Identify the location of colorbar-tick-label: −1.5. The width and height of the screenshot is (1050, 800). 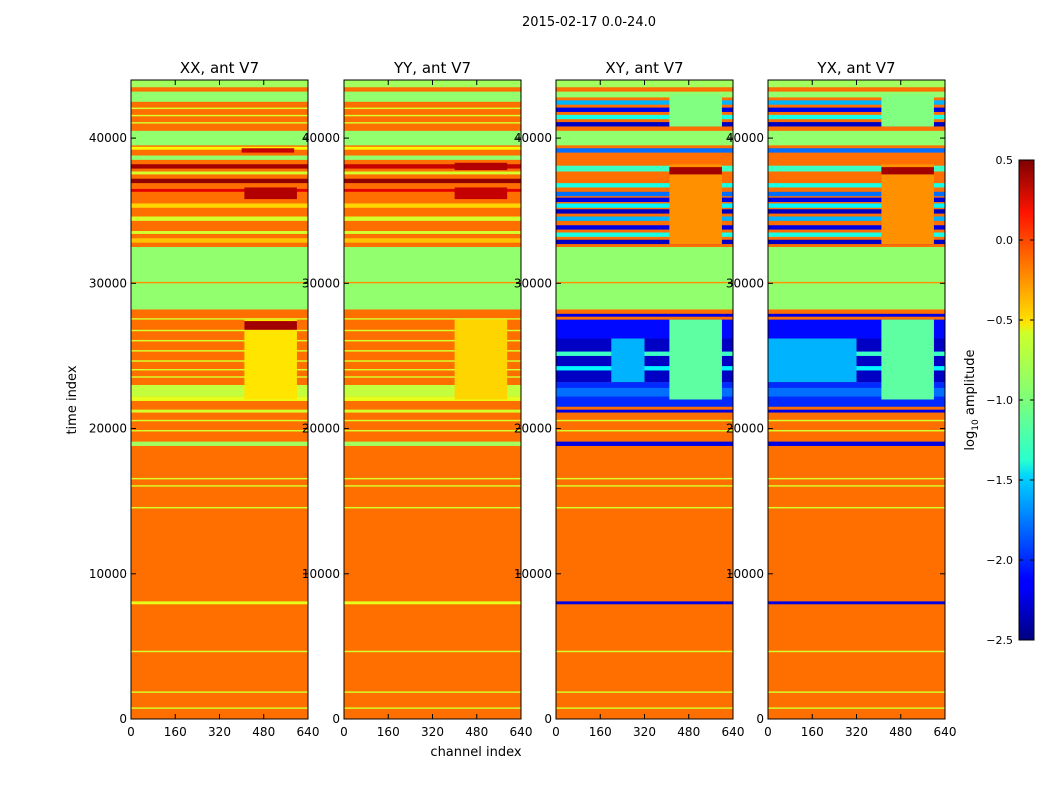
(999, 480).